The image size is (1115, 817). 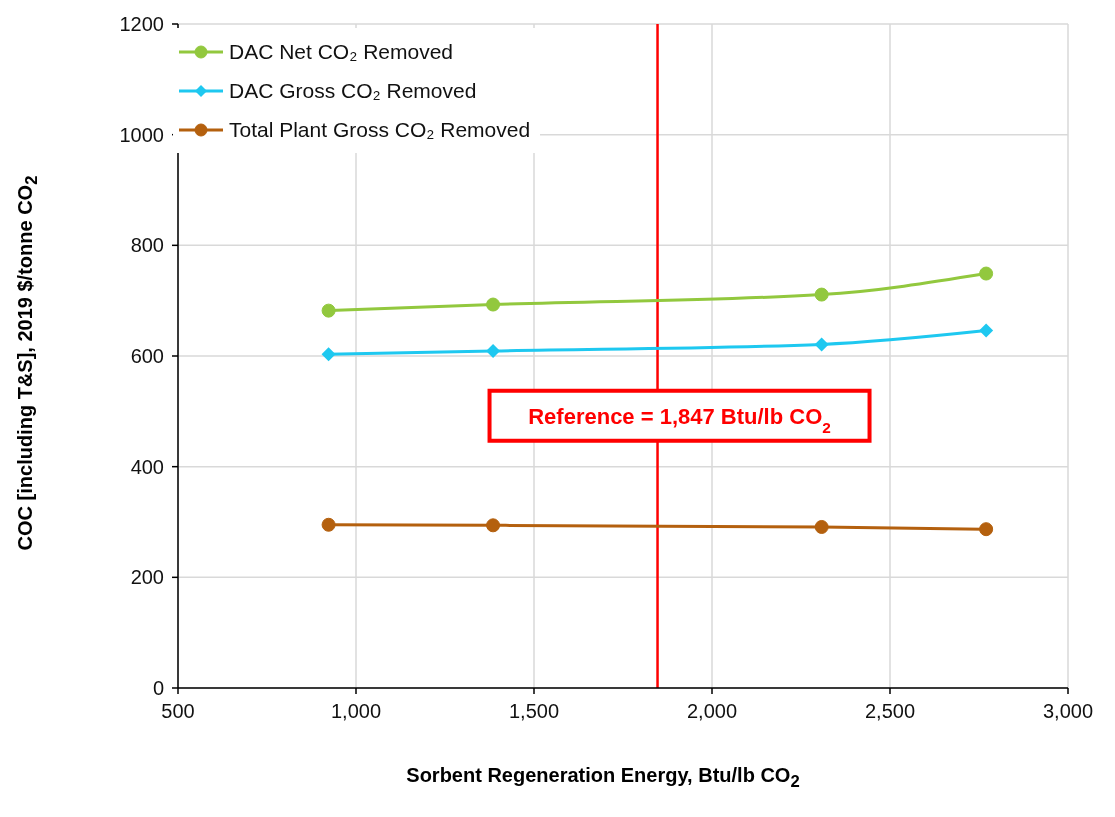 What do you see at coordinates (679, 419) in the screenshot?
I see `ref-line-label: Reference = 1,847 Btu/lb CO$_{2}$` at bounding box center [679, 419].